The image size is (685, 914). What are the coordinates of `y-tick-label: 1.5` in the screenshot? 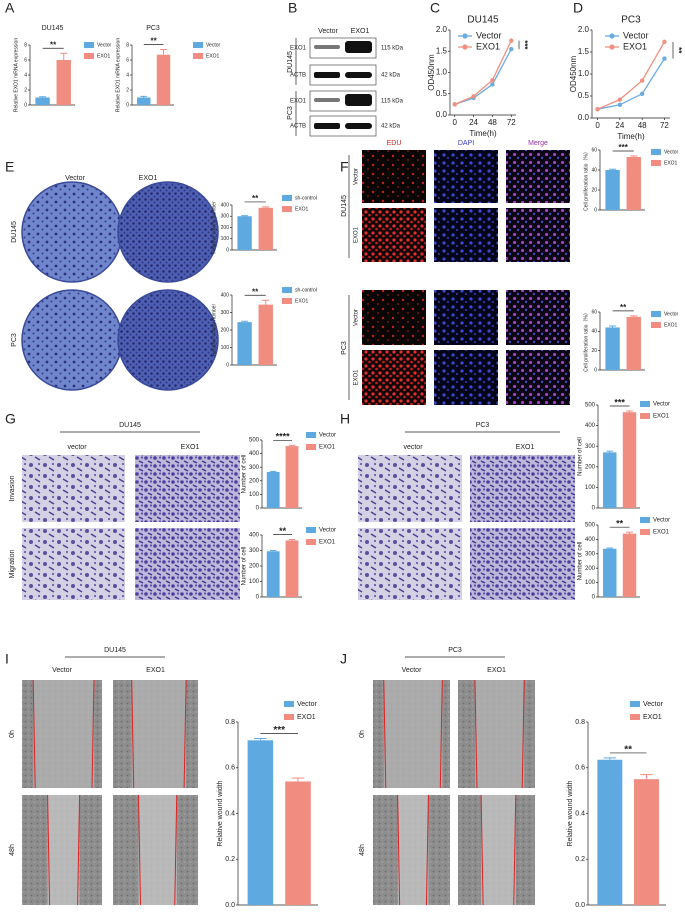 It's located at (584, 51).